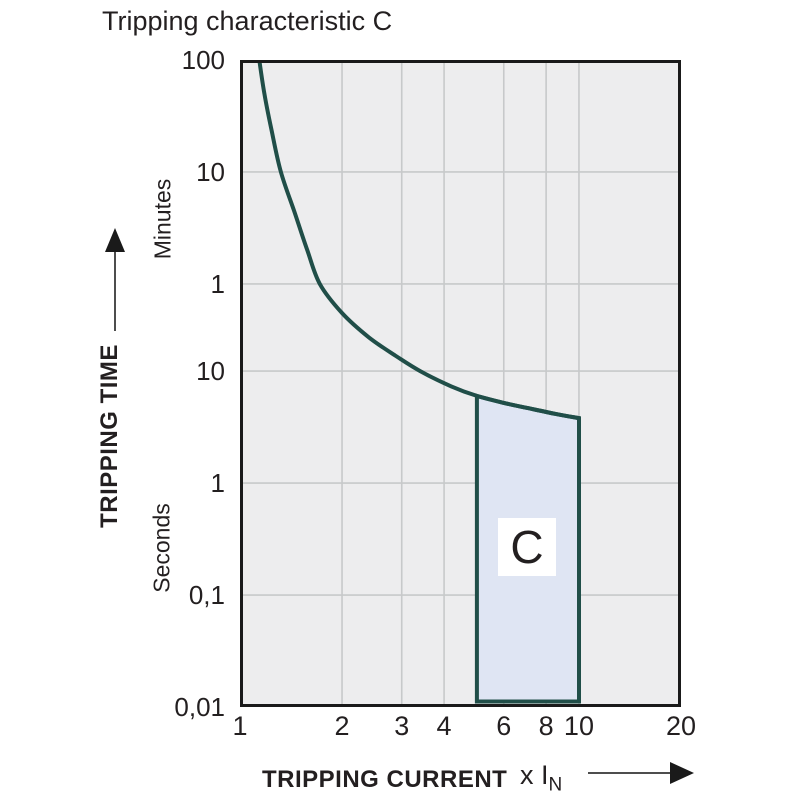 This screenshot has height=800, width=800. What do you see at coordinates (682, 773) in the screenshot?
I see `x-axis-arrow-icon` at bounding box center [682, 773].